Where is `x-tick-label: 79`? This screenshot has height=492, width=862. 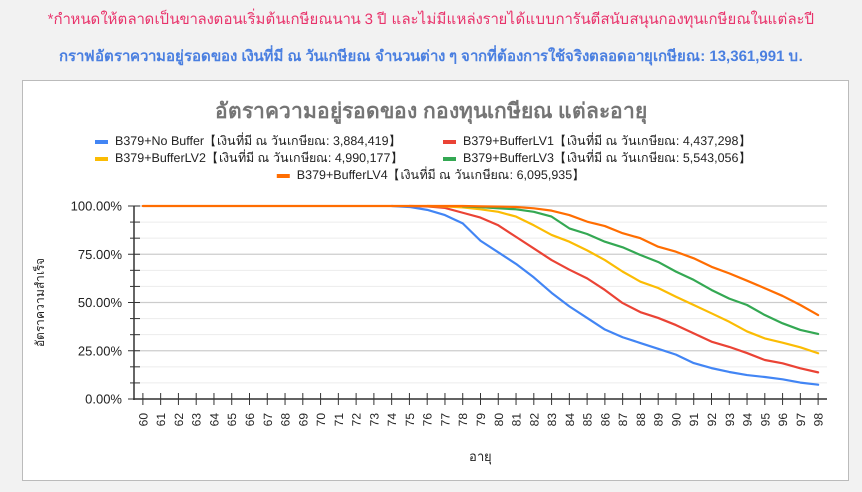 x-tick-label: 79 is located at coordinates (481, 419).